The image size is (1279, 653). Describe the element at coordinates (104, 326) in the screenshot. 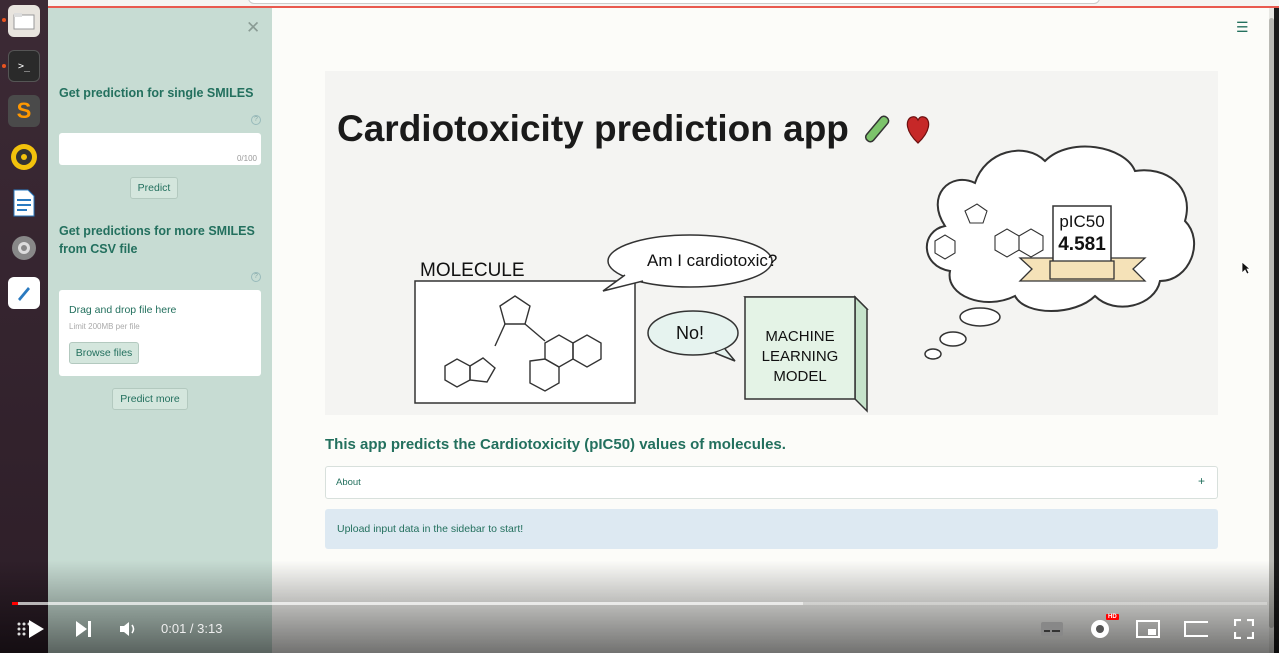

I see `drop-limit: Limit 200MB per file` at that location.